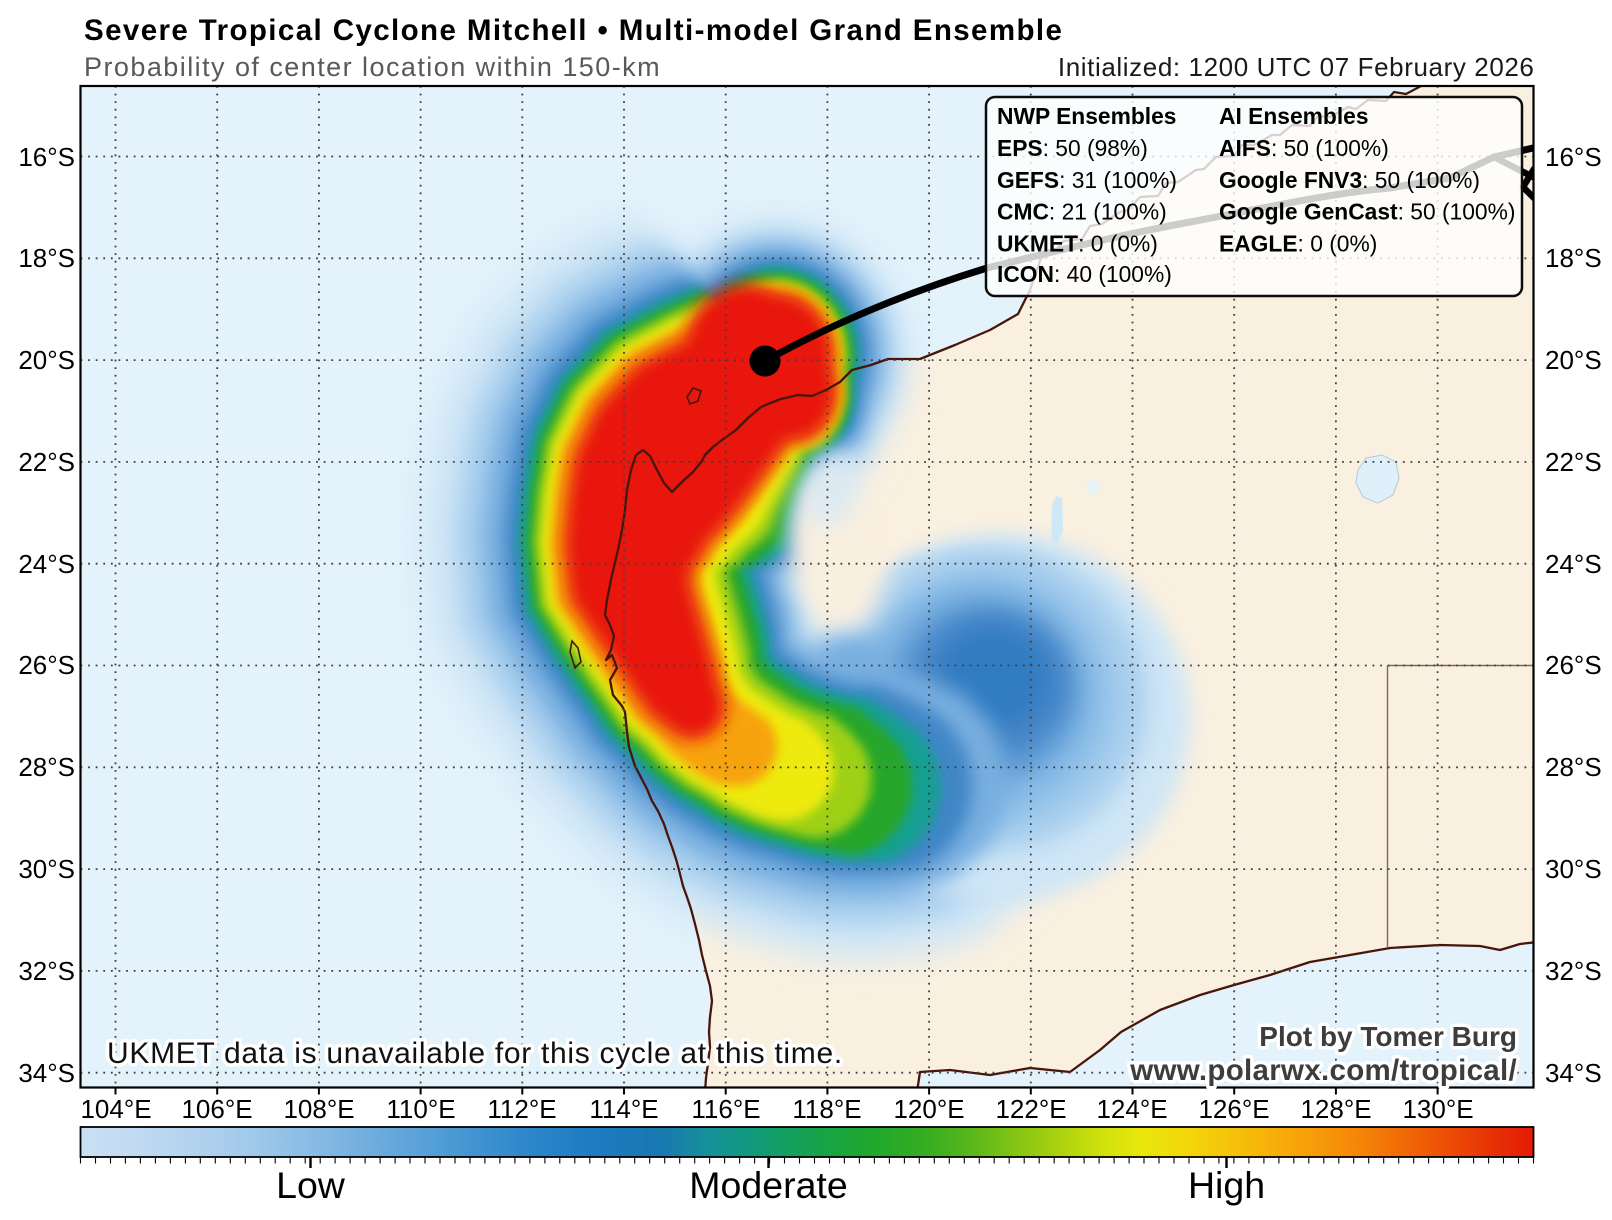  I want to click on svg-text: 118°E, so click(826, 1109).